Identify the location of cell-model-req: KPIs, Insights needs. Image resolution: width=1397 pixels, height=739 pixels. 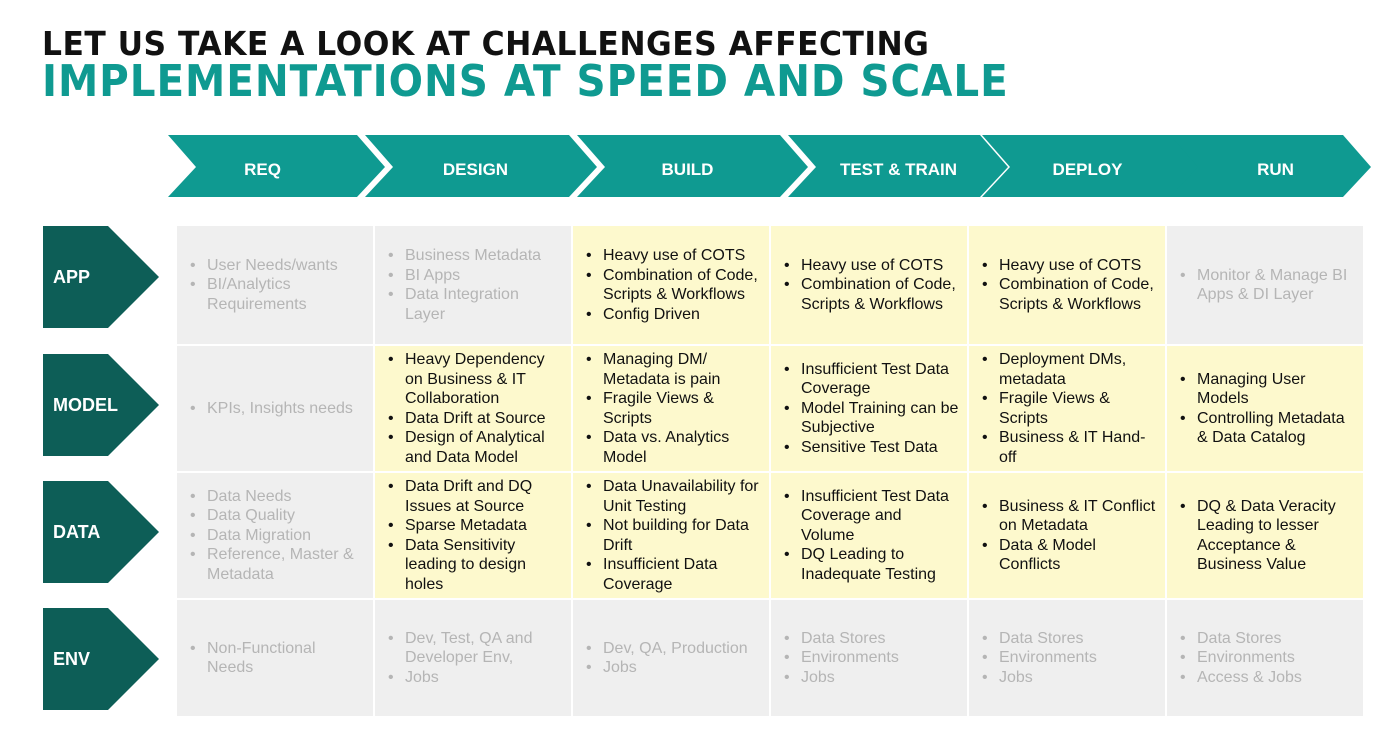
(275, 408).